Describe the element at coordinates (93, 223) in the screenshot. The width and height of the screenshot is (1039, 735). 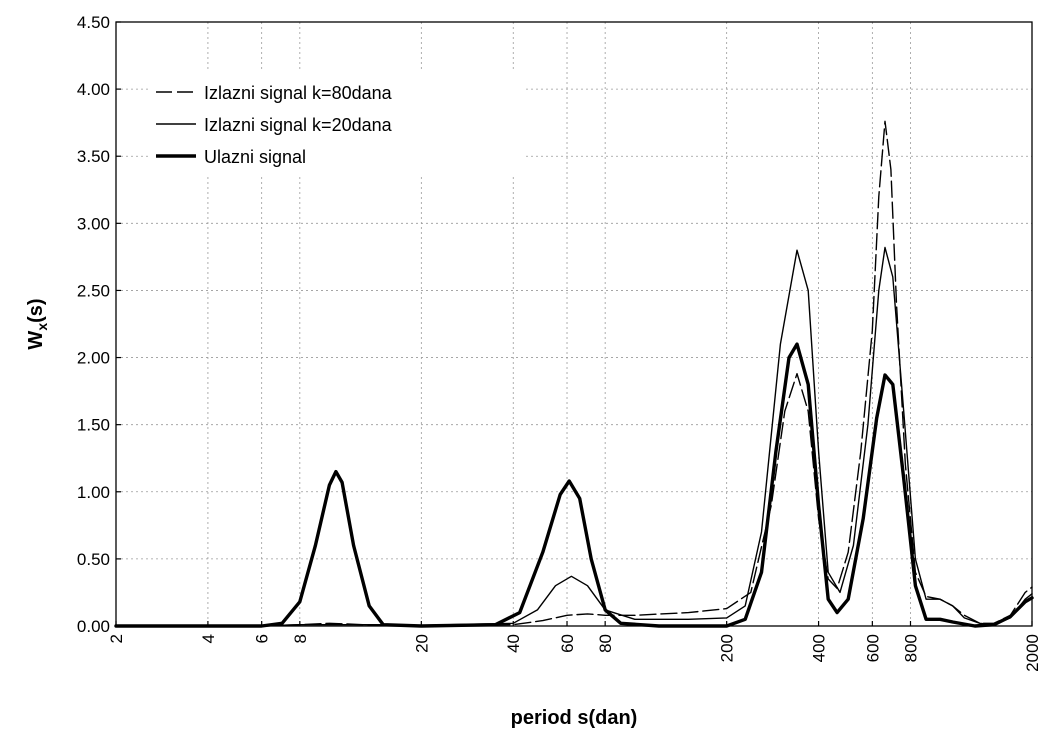
I see `y-tick-label: 3.00` at that location.